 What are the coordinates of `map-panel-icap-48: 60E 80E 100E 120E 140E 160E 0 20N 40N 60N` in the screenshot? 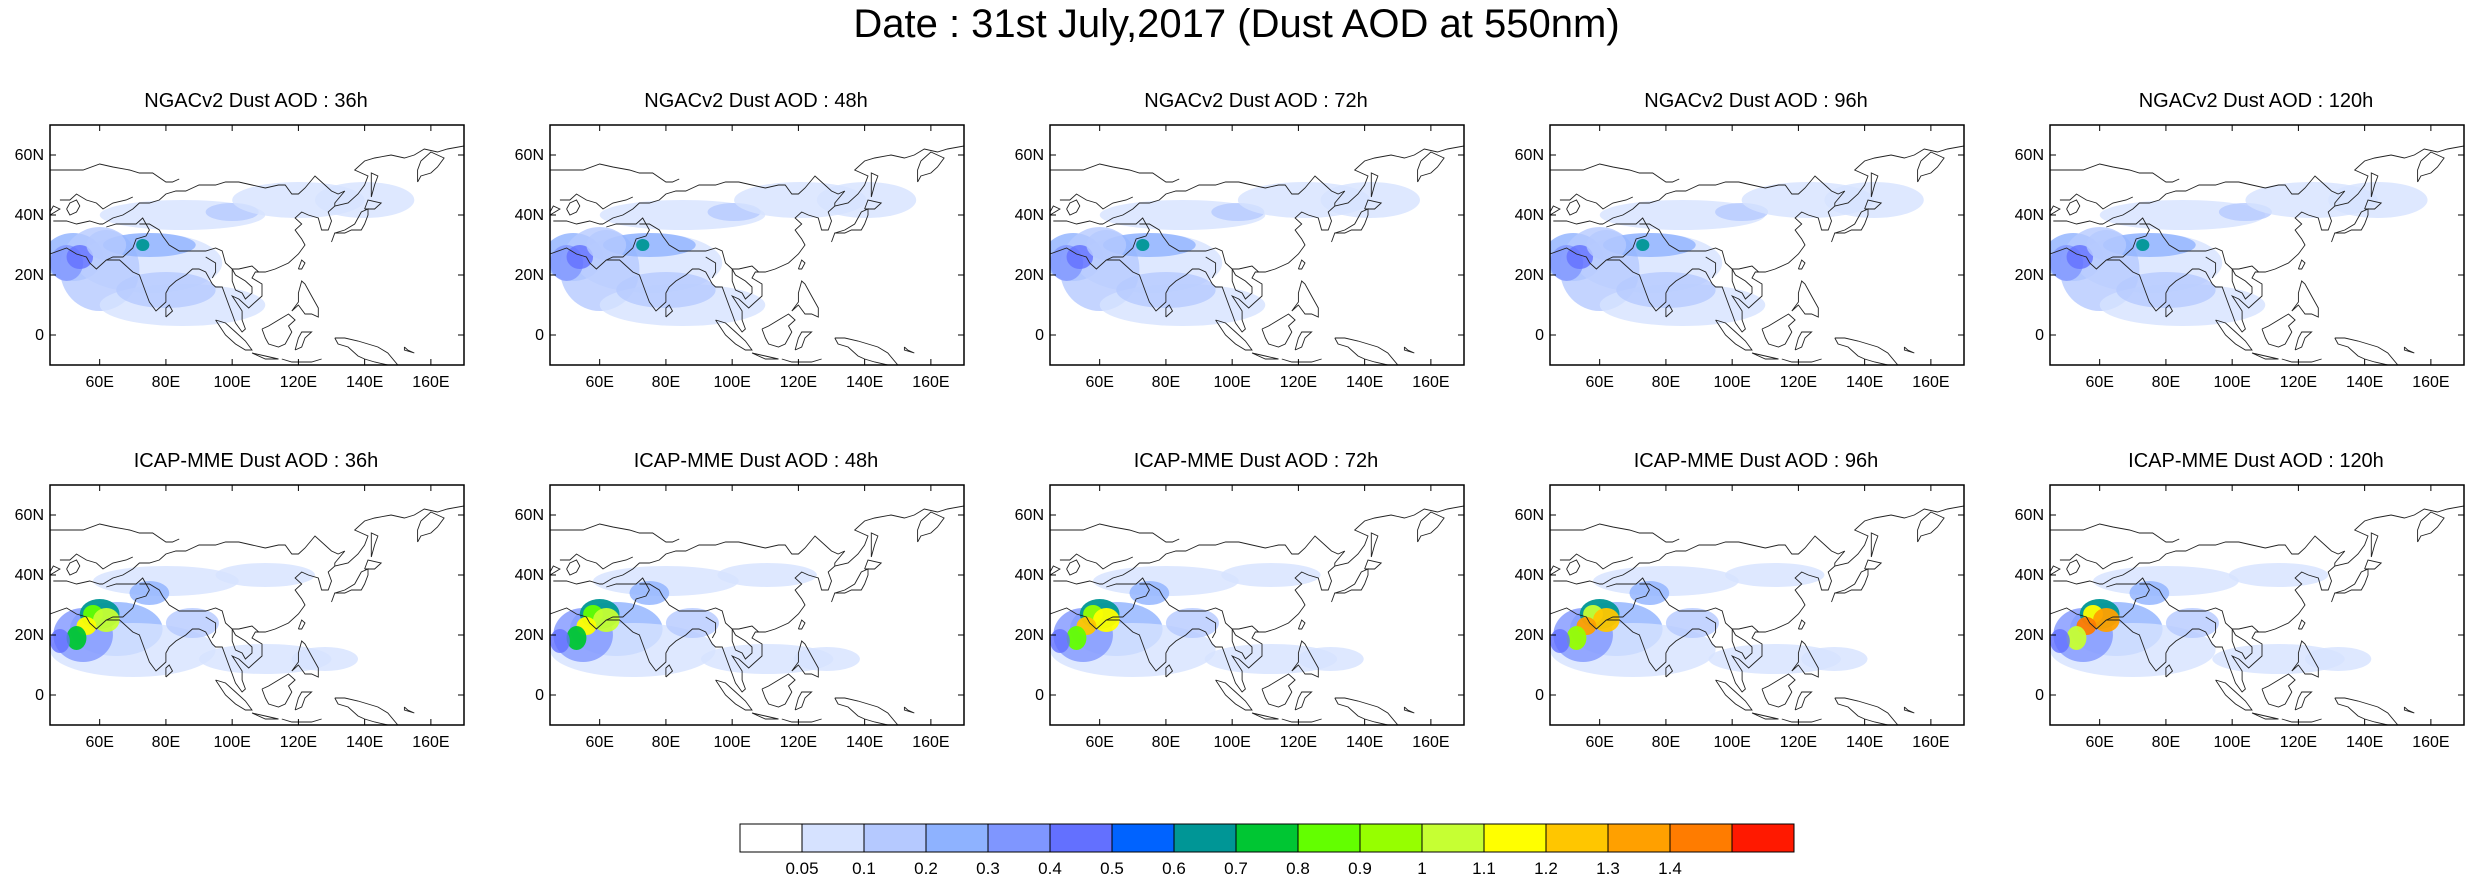 It's located at (740, 617).